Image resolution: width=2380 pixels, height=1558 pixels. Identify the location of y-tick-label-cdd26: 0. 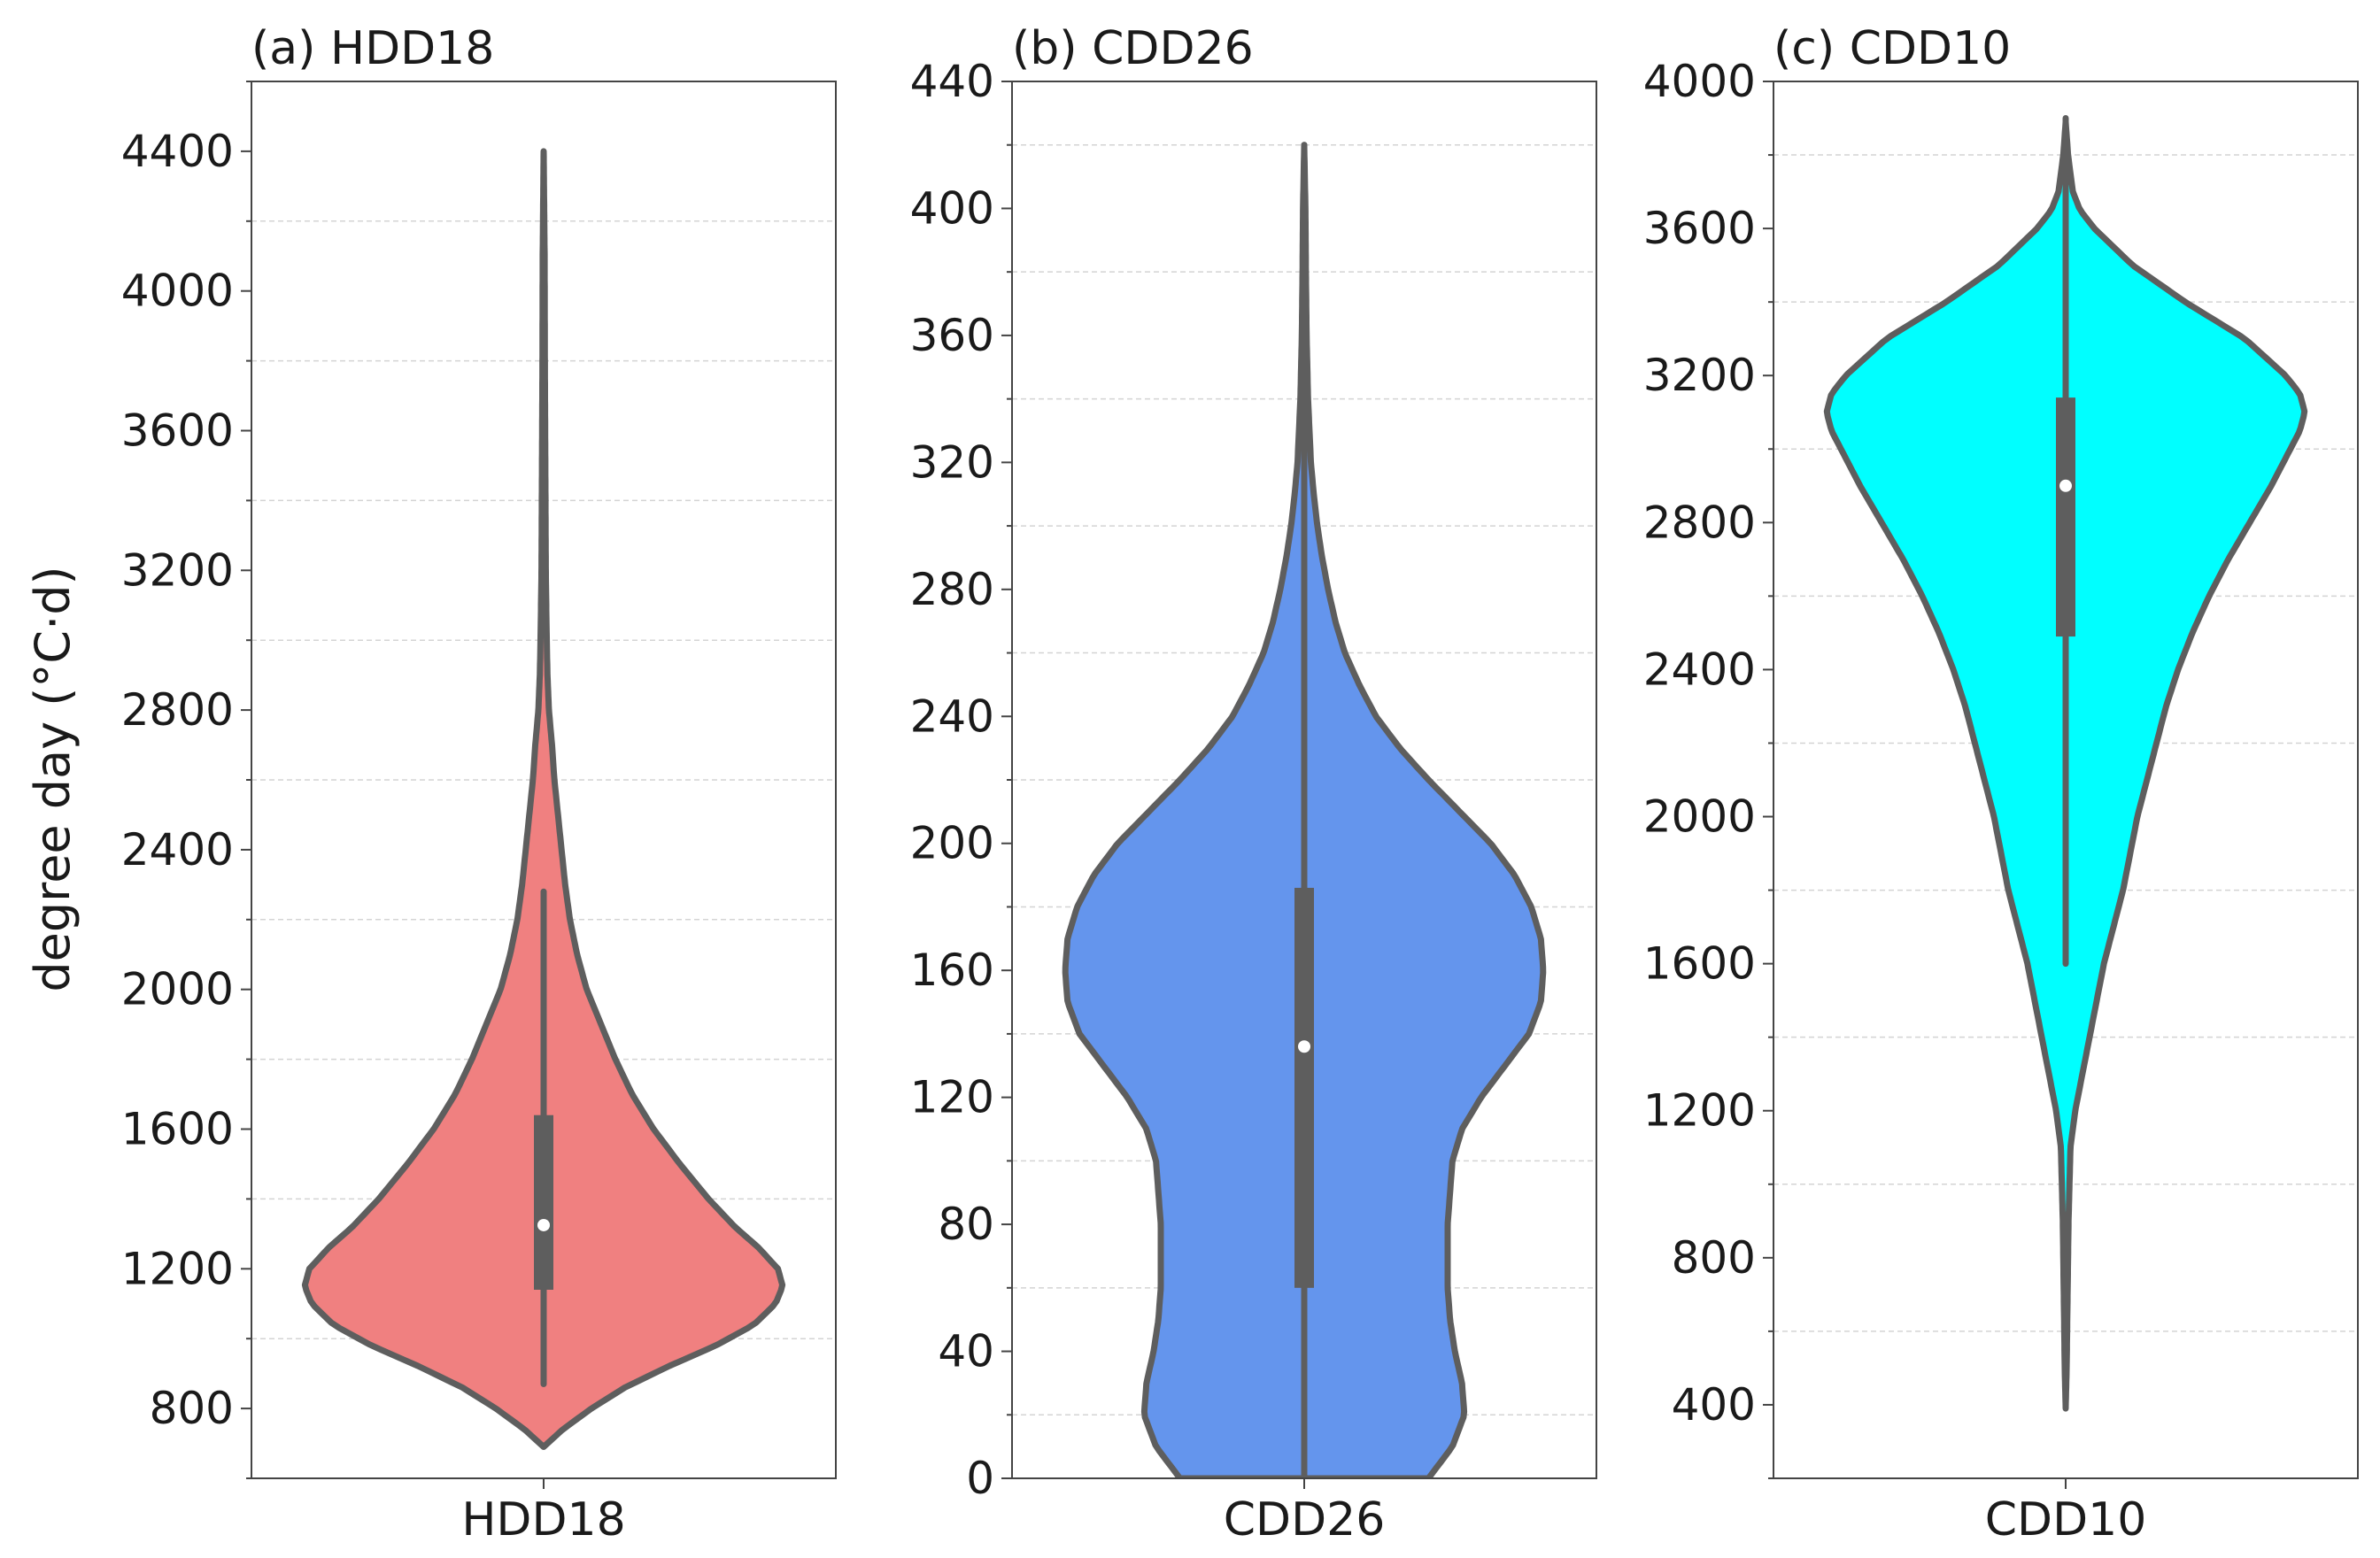
(980, 1478).